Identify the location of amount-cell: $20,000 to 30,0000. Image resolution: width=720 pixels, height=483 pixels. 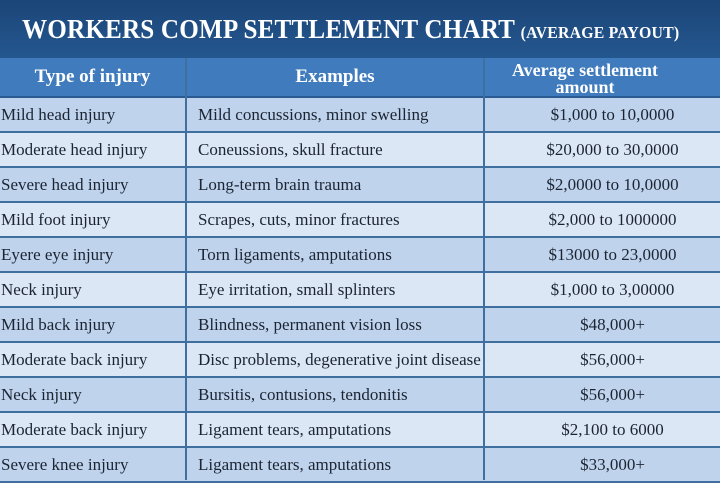
(612, 149).